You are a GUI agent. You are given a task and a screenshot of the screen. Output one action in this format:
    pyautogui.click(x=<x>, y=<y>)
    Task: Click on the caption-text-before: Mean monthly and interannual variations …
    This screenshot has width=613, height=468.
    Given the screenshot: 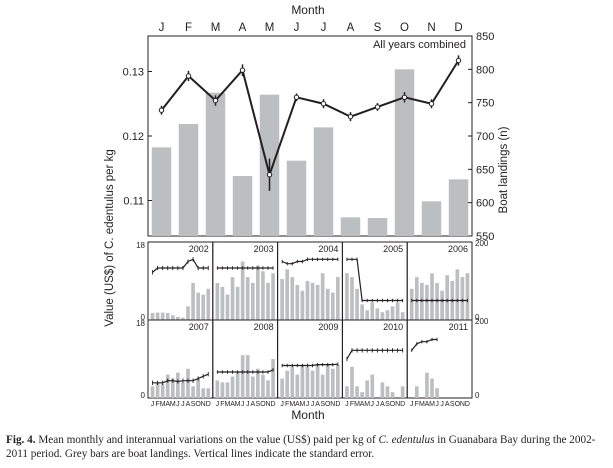 What is the action you would take?
    pyautogui.click(x=207, y=440)
    